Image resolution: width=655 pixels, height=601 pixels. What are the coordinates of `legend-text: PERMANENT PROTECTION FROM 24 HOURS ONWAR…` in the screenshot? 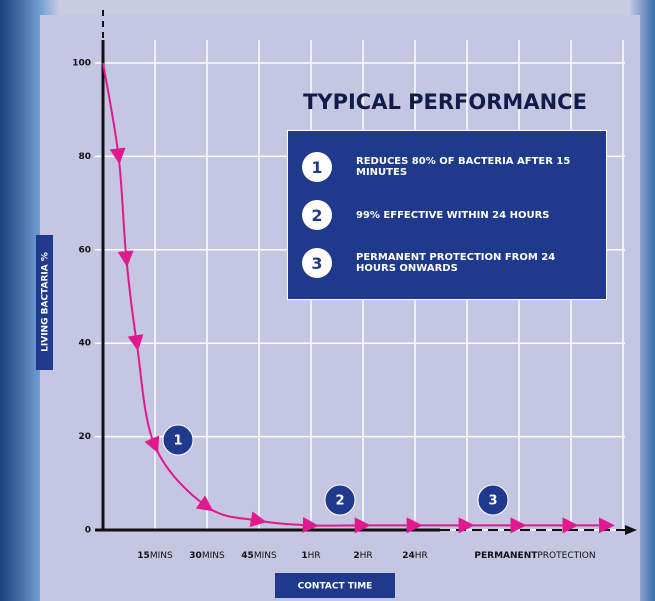 It's located at (456, 263).